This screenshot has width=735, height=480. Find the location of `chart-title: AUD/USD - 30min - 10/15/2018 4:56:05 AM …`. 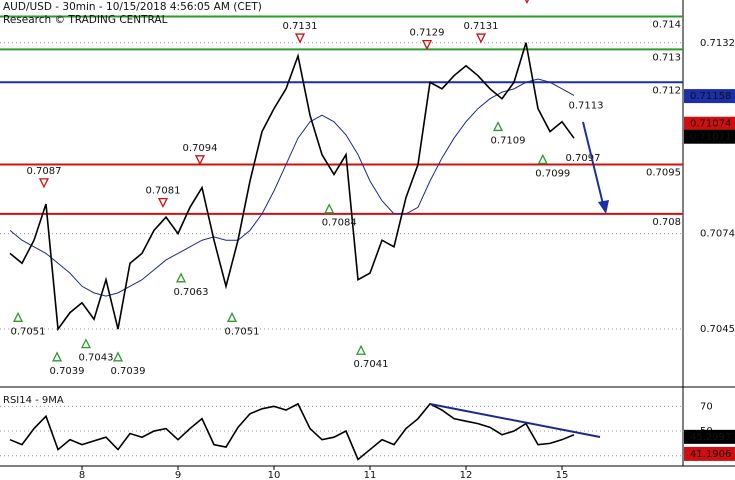

chart-title: AUD/USD - 30min - 10/15/2018 4:56:05 AM … is located at coordinates (132, 7).